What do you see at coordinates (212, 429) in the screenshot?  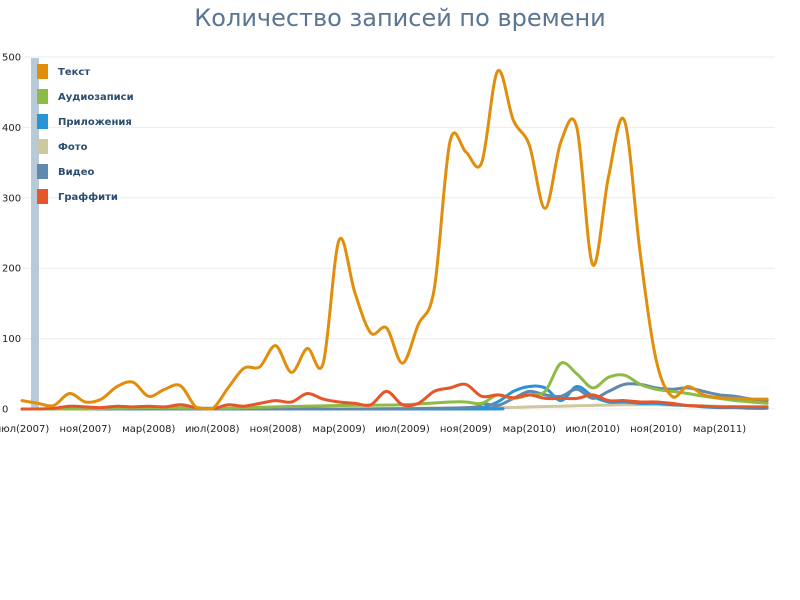 I see `x-tick-label: июл(2008)` at bounding box center [212, 429].